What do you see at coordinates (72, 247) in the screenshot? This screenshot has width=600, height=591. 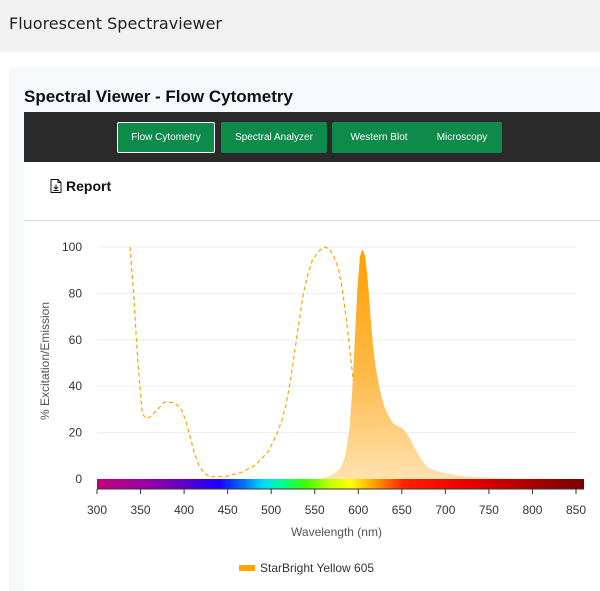 I see `y-tick-label: 100` at bounding box center [72, 247].